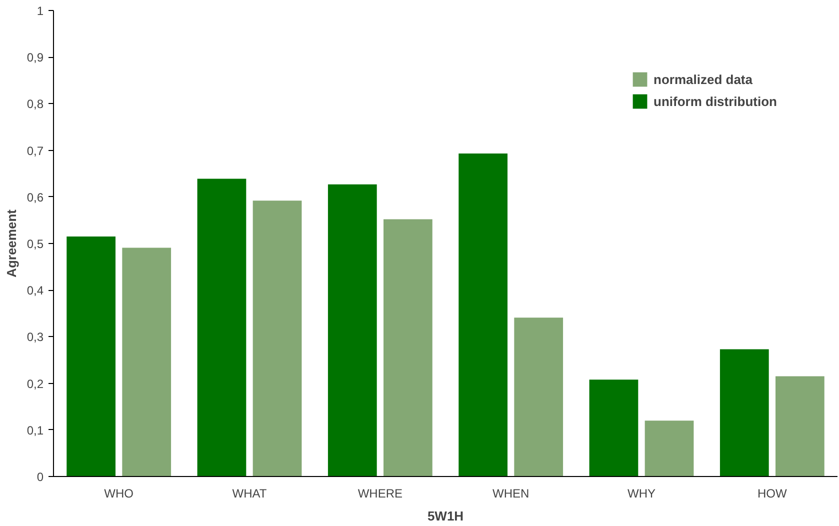 The image size is (839, 526). Describe the element at coordinates (35, 430) in the screenshot. I see `y-tick-label: 0,1` at that location.